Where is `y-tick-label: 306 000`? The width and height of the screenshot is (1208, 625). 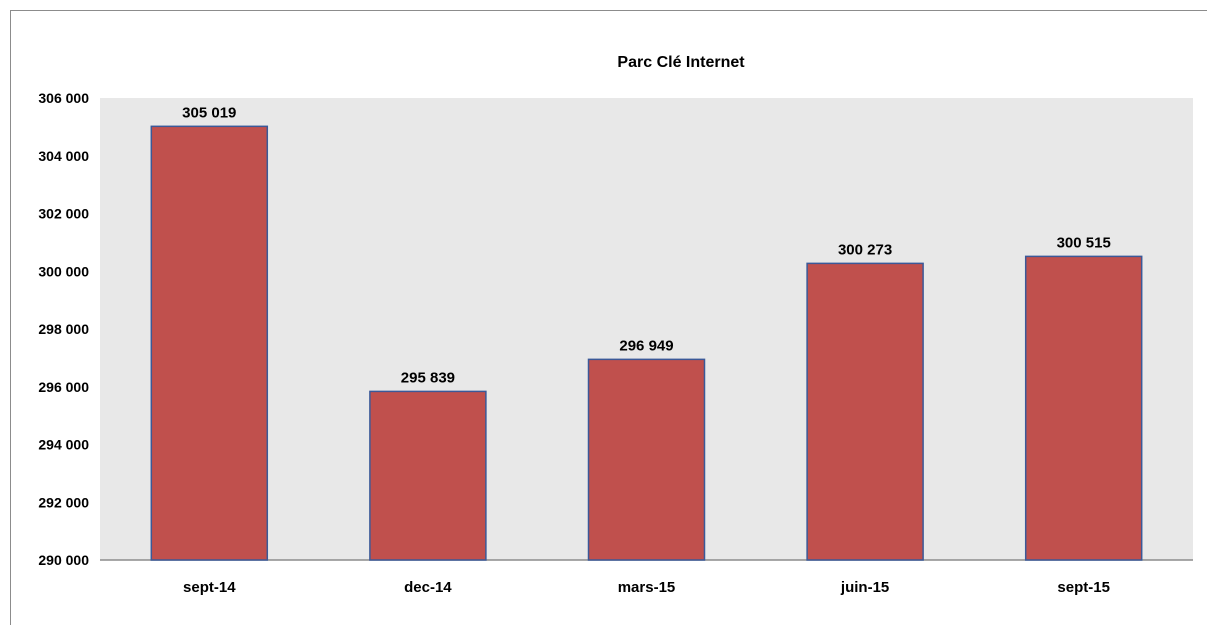 y-tick-label: 306 000 is located at coordinates (63, 98).